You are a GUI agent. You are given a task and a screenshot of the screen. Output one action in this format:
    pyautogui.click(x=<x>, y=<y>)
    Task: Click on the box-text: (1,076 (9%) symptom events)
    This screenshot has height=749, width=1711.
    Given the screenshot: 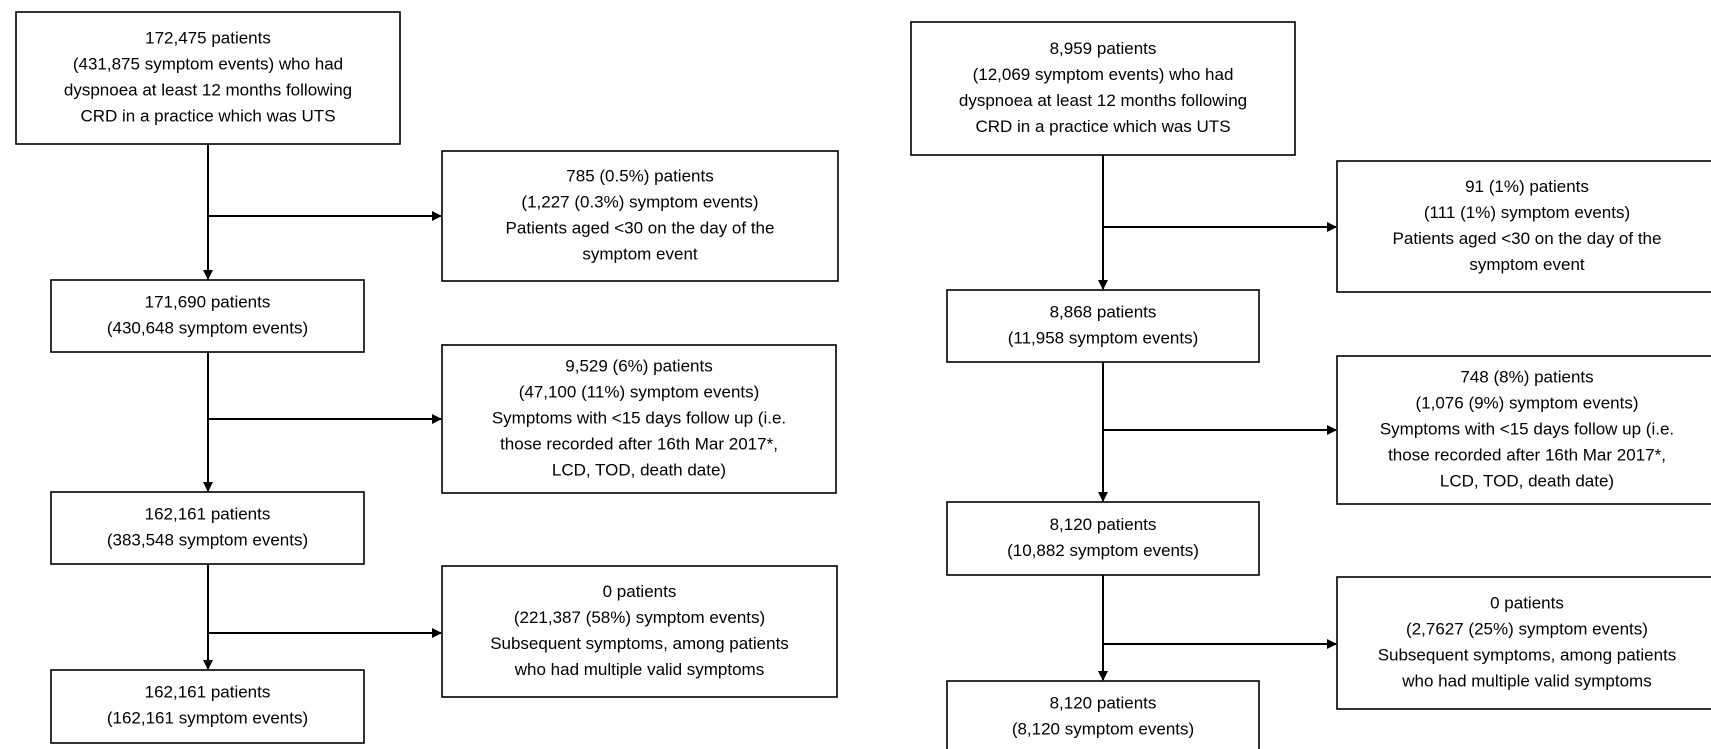 What is the action you would take?
    pyautogui.click(x=1527, y=402)
    